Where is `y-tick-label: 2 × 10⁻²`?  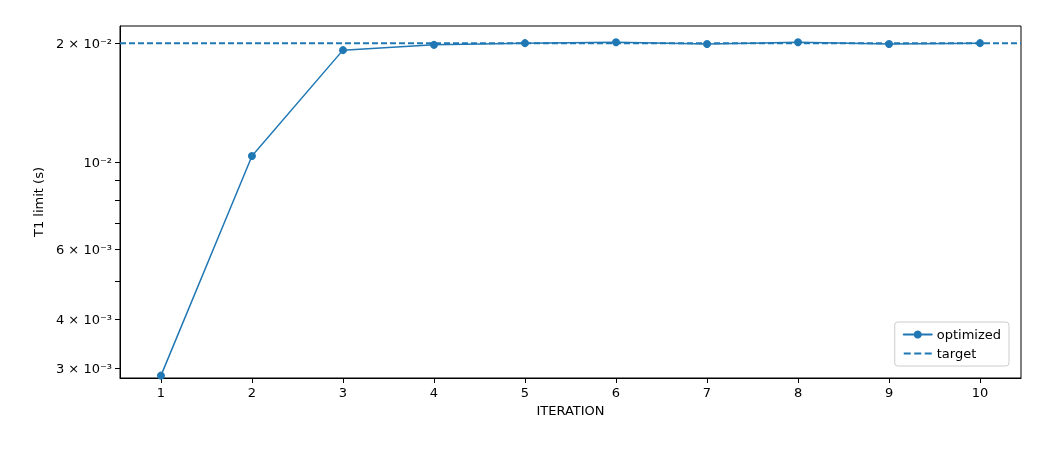
y-tick-label: 2 × 10⁻² is located at coordinates (83, 43).